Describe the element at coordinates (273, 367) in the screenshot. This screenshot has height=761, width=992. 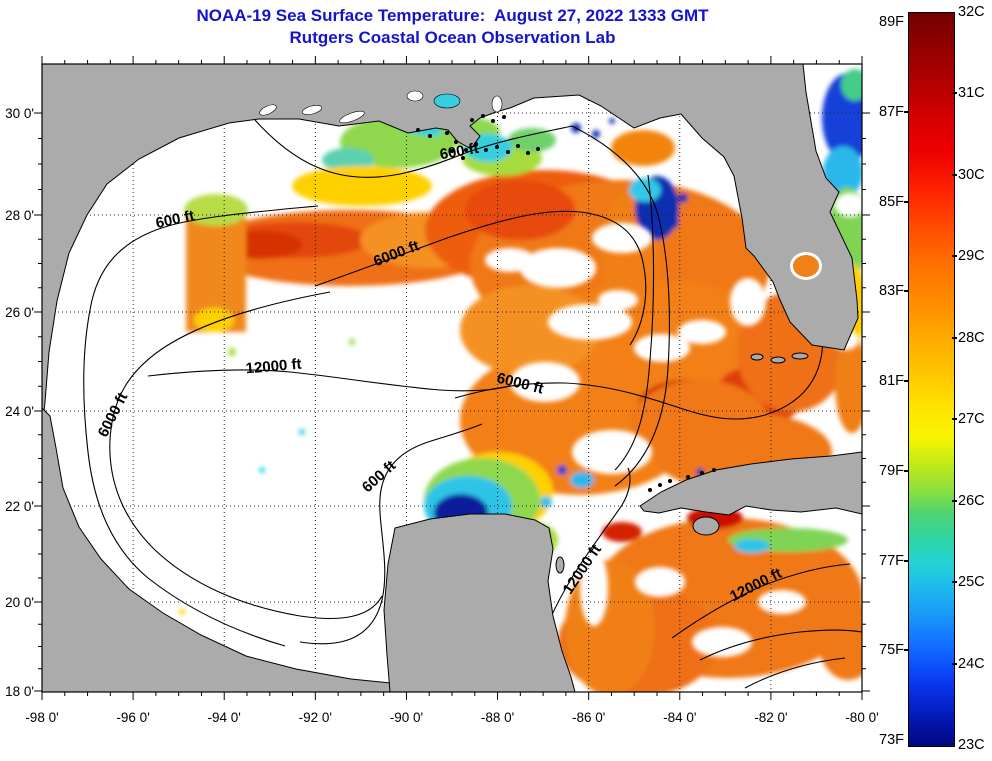
I see `contour-label-12000ft: 12000 ft` at that location.